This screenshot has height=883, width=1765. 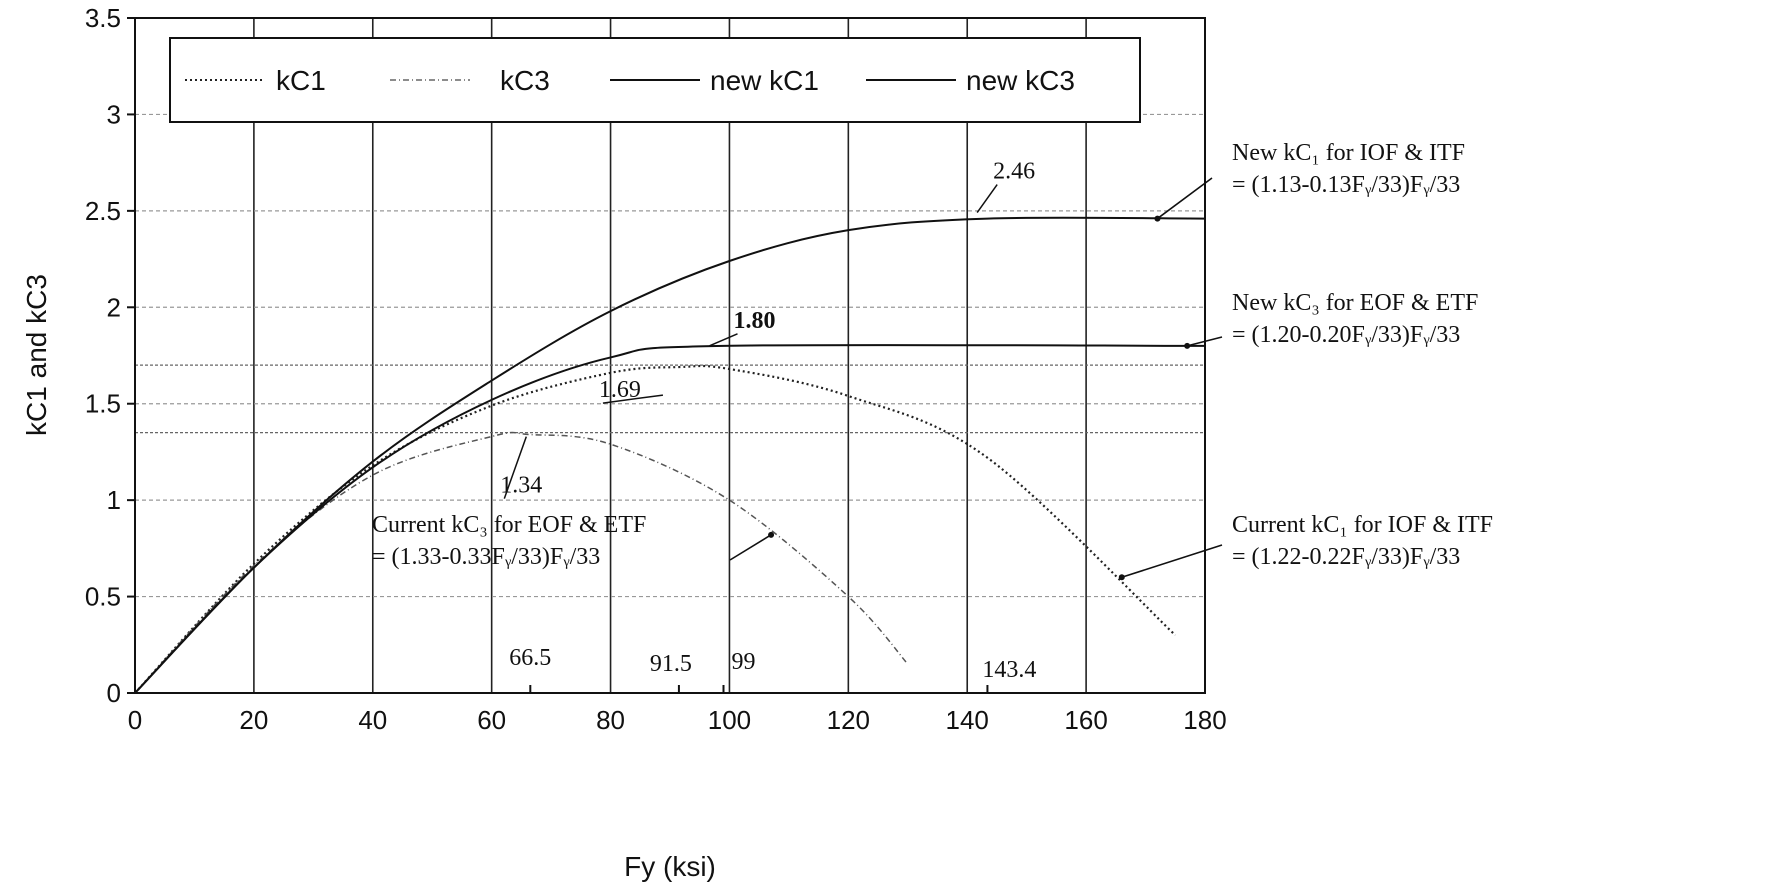 I want to click on x-tick-label: 0, so click(x=135, y=720).